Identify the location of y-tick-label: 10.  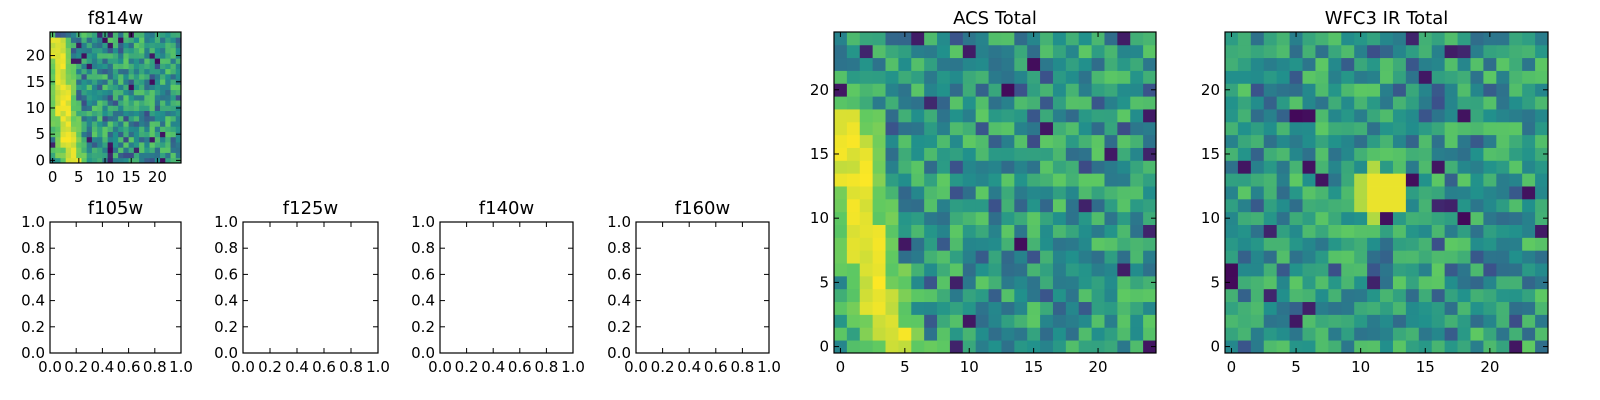
(819, 218).